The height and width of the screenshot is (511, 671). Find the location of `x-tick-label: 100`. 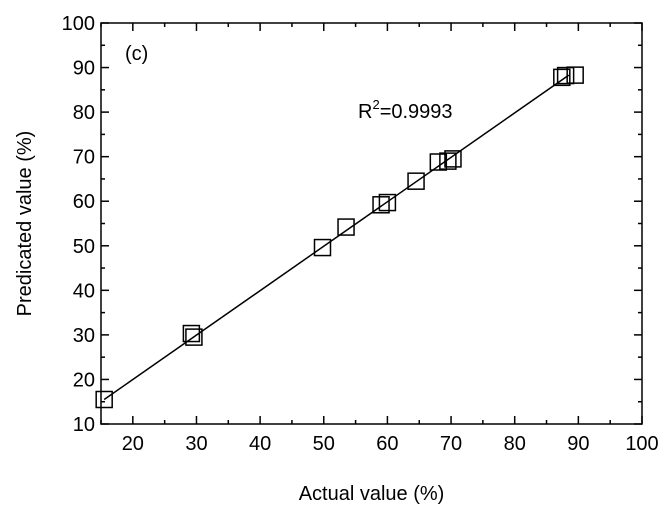

x-tick-label: 100 is located at coordinates (641, 444).